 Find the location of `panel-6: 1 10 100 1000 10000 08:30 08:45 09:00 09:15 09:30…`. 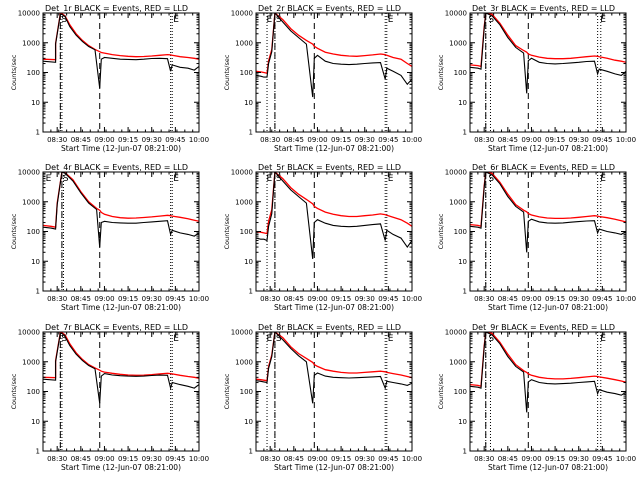

panel-6: 1 10 100 1000 10000 08:30 08:45 09:00 09:15 09:30… is located at coordinates (536, 237).